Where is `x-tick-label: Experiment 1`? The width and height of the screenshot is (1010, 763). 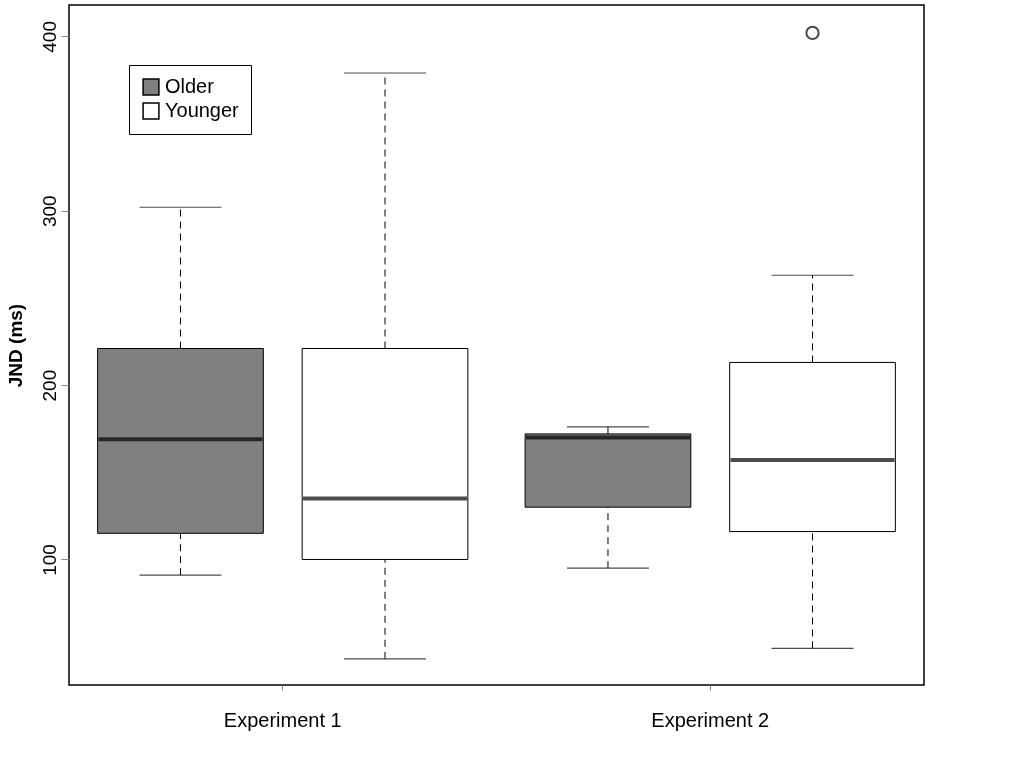
x-tick-label: Experiment 1 is located at coordinates (282, 719).